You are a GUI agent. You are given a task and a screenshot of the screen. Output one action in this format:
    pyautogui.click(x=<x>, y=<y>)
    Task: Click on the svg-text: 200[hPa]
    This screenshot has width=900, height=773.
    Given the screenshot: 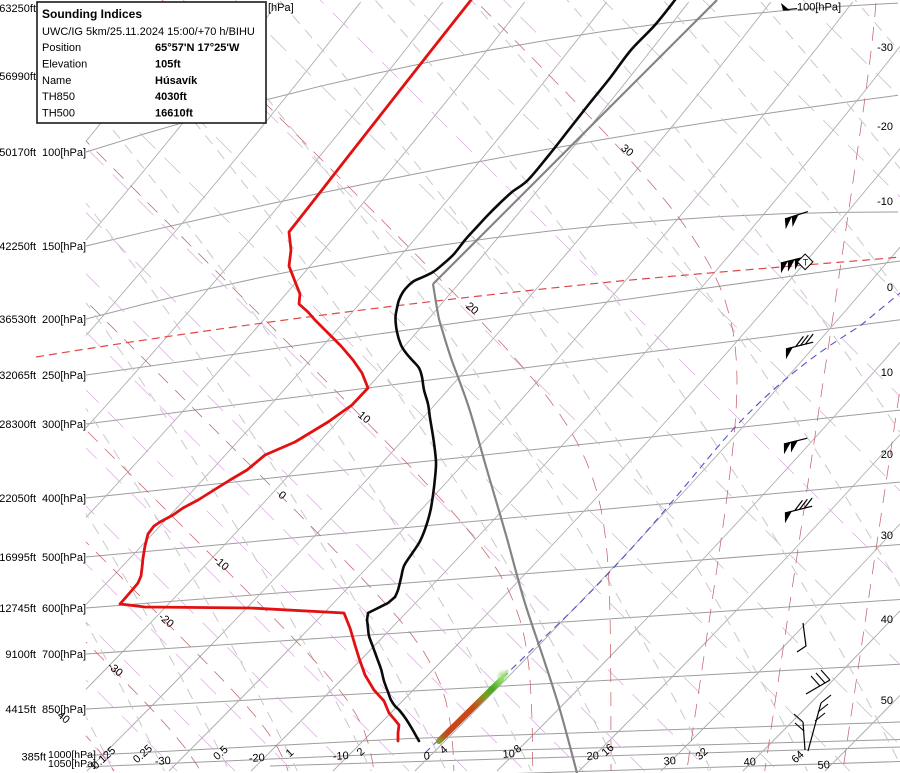 What is the action you would take?
    pyautogui.click(x=64, y=320)
    